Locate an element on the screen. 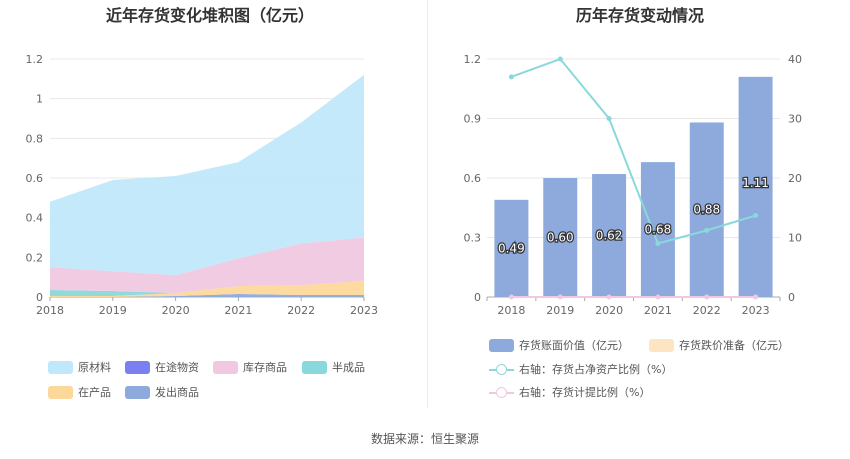 The height and width of the screenshot is (459, 850). y-tick-label: 1 is located at coordinates (39, 99).